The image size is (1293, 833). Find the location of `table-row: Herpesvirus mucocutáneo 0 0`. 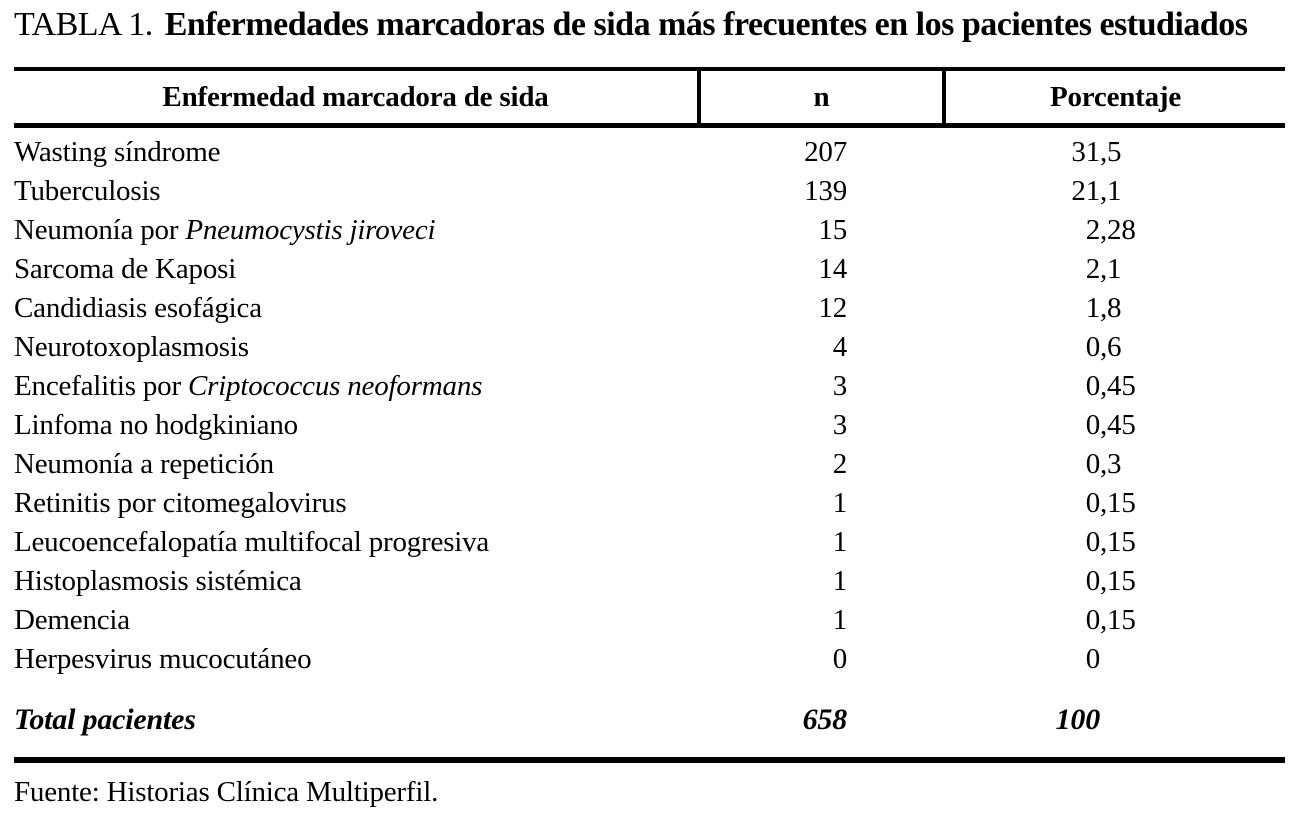

table-row: Herpesvirus mucocutáneo 0 0 is located at coordinates (649, 659).